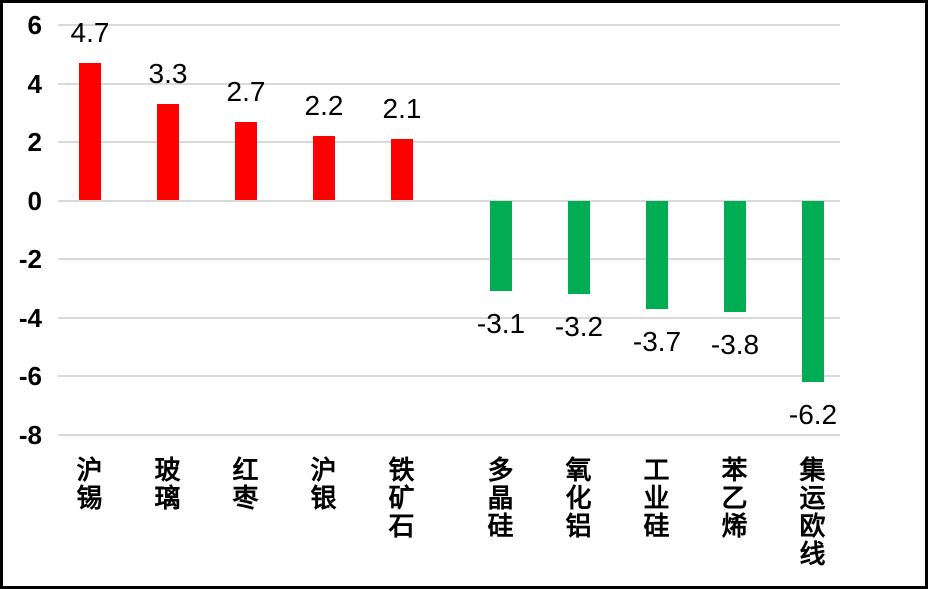  I want to click on bar-红枣, so click(246, 161).